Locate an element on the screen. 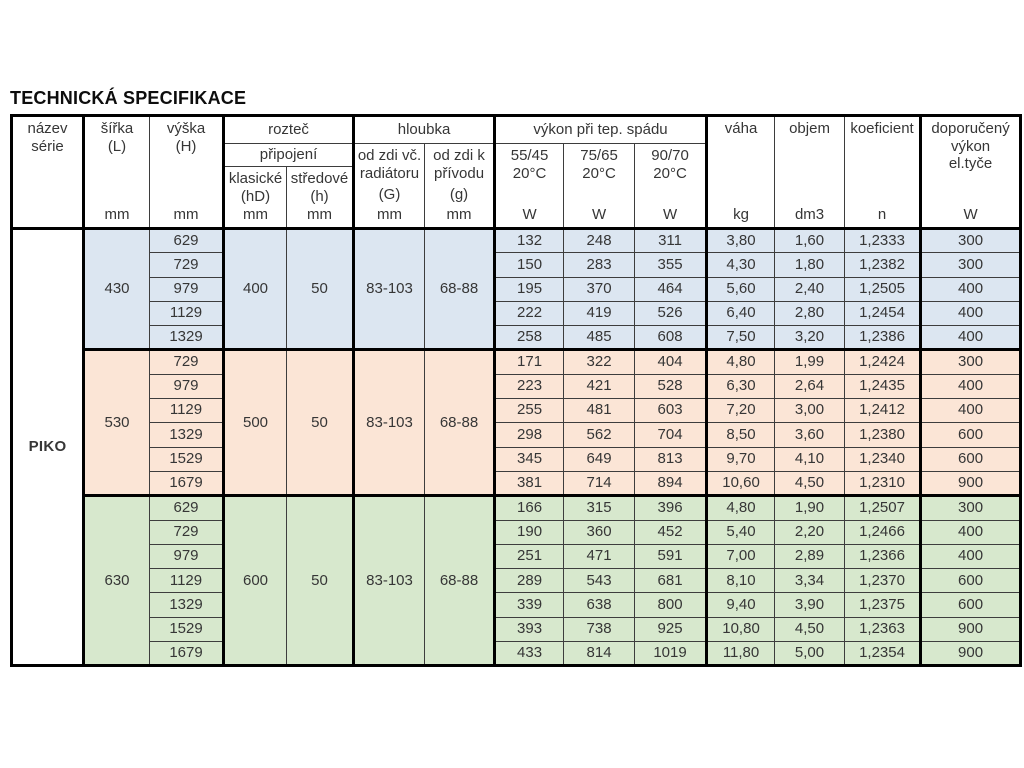 This screenshot has height=768, width=1024. power-7565-cell: 370 is located at coordinates (599, 289).